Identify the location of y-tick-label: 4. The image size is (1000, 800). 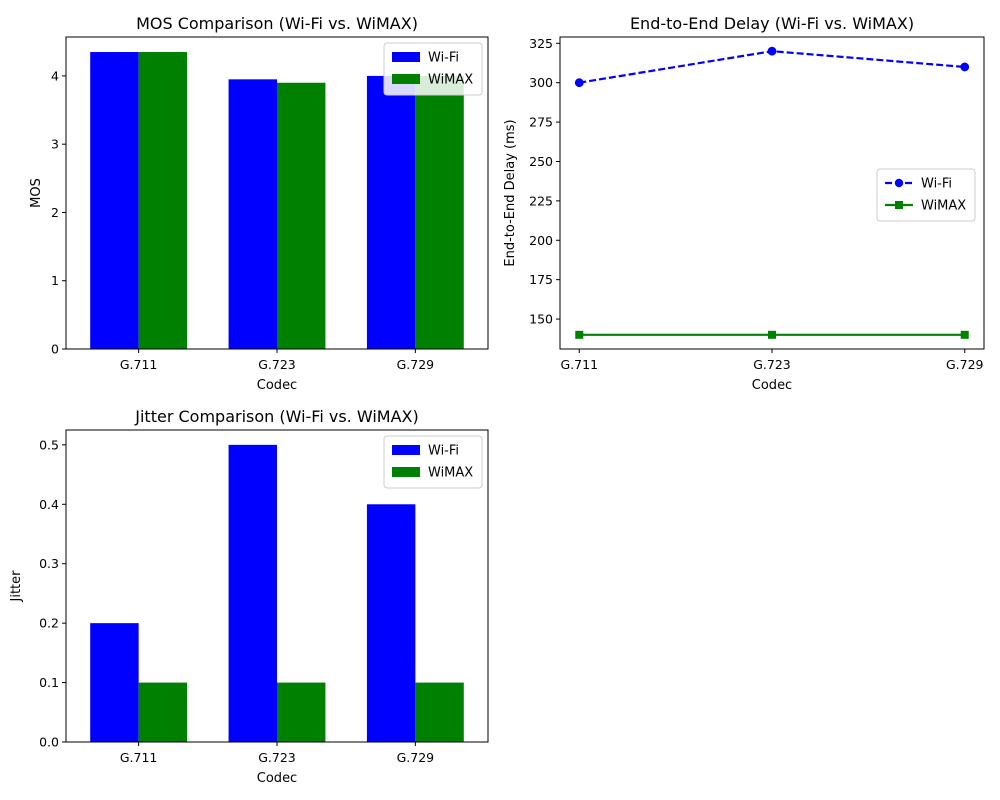
(55, 75).